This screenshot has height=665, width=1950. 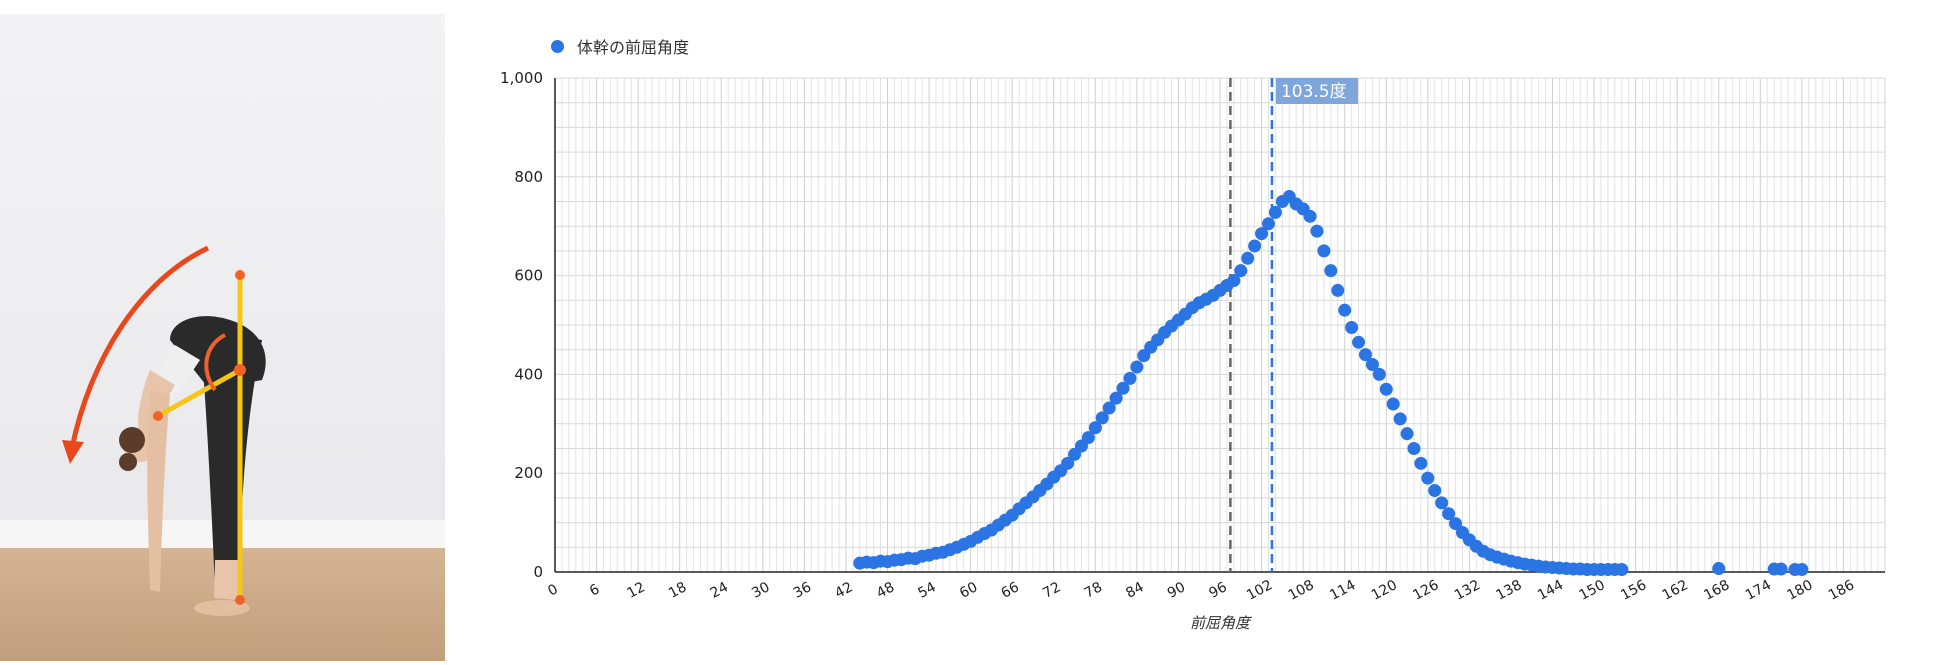 I want to click on x-tick-label: 54, so click(x=927, y=590).